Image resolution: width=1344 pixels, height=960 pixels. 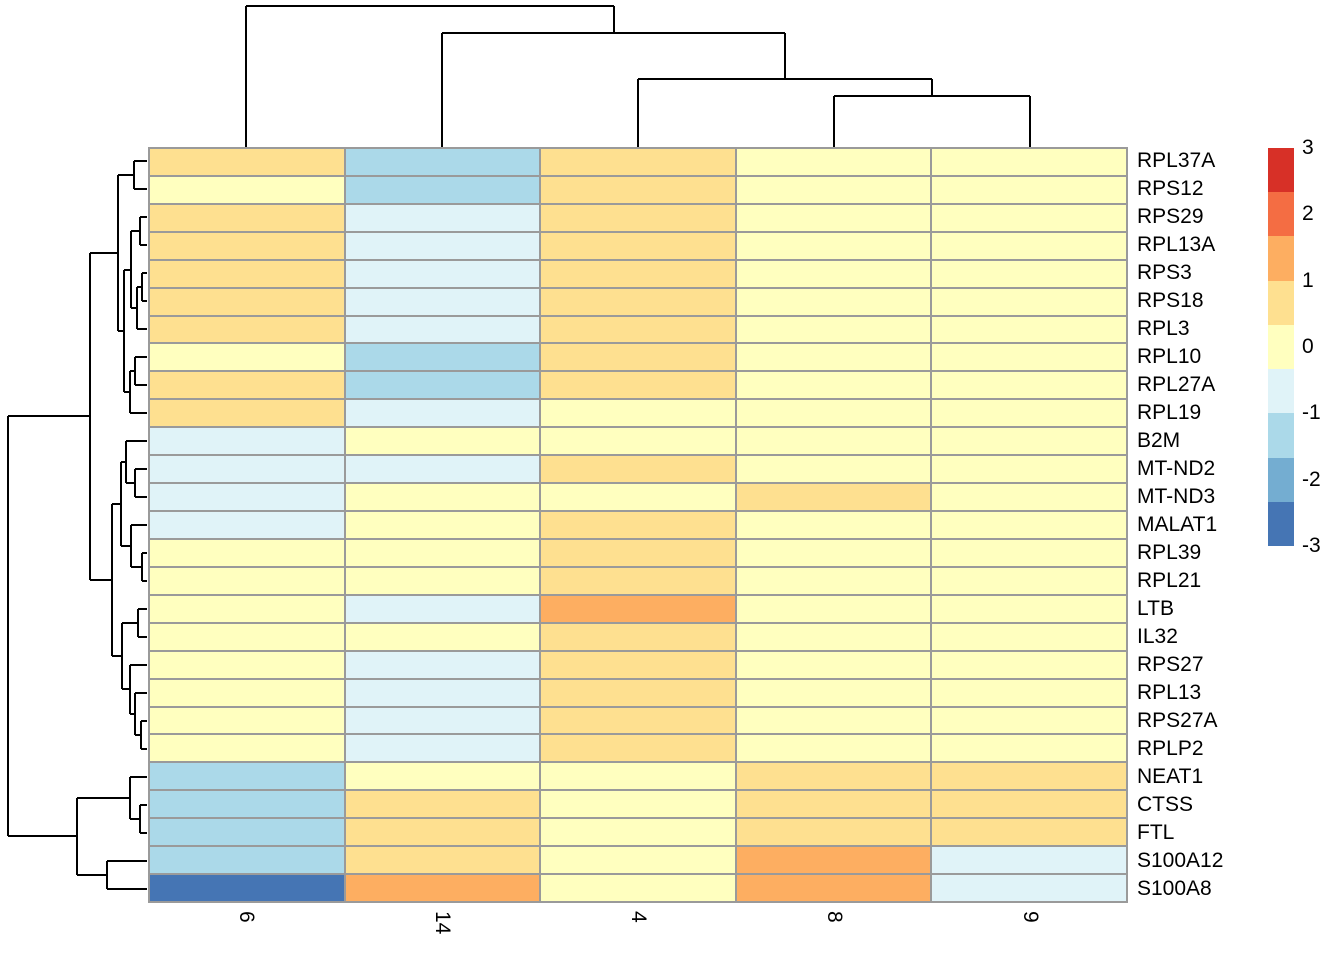 What do you see at coordinates (1157, 636) in the screenshot?
I see `row-label: IL32` at bounding box center [1157, 636].